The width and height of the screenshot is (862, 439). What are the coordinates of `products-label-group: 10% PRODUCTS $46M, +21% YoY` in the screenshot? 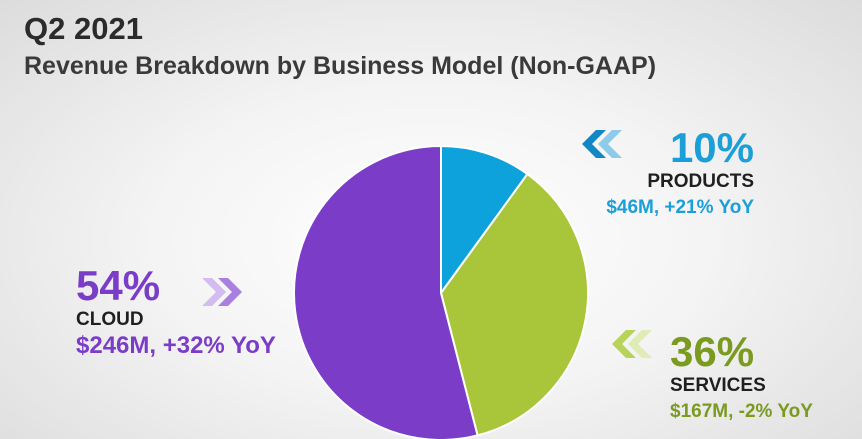 It's located at (680, 174).